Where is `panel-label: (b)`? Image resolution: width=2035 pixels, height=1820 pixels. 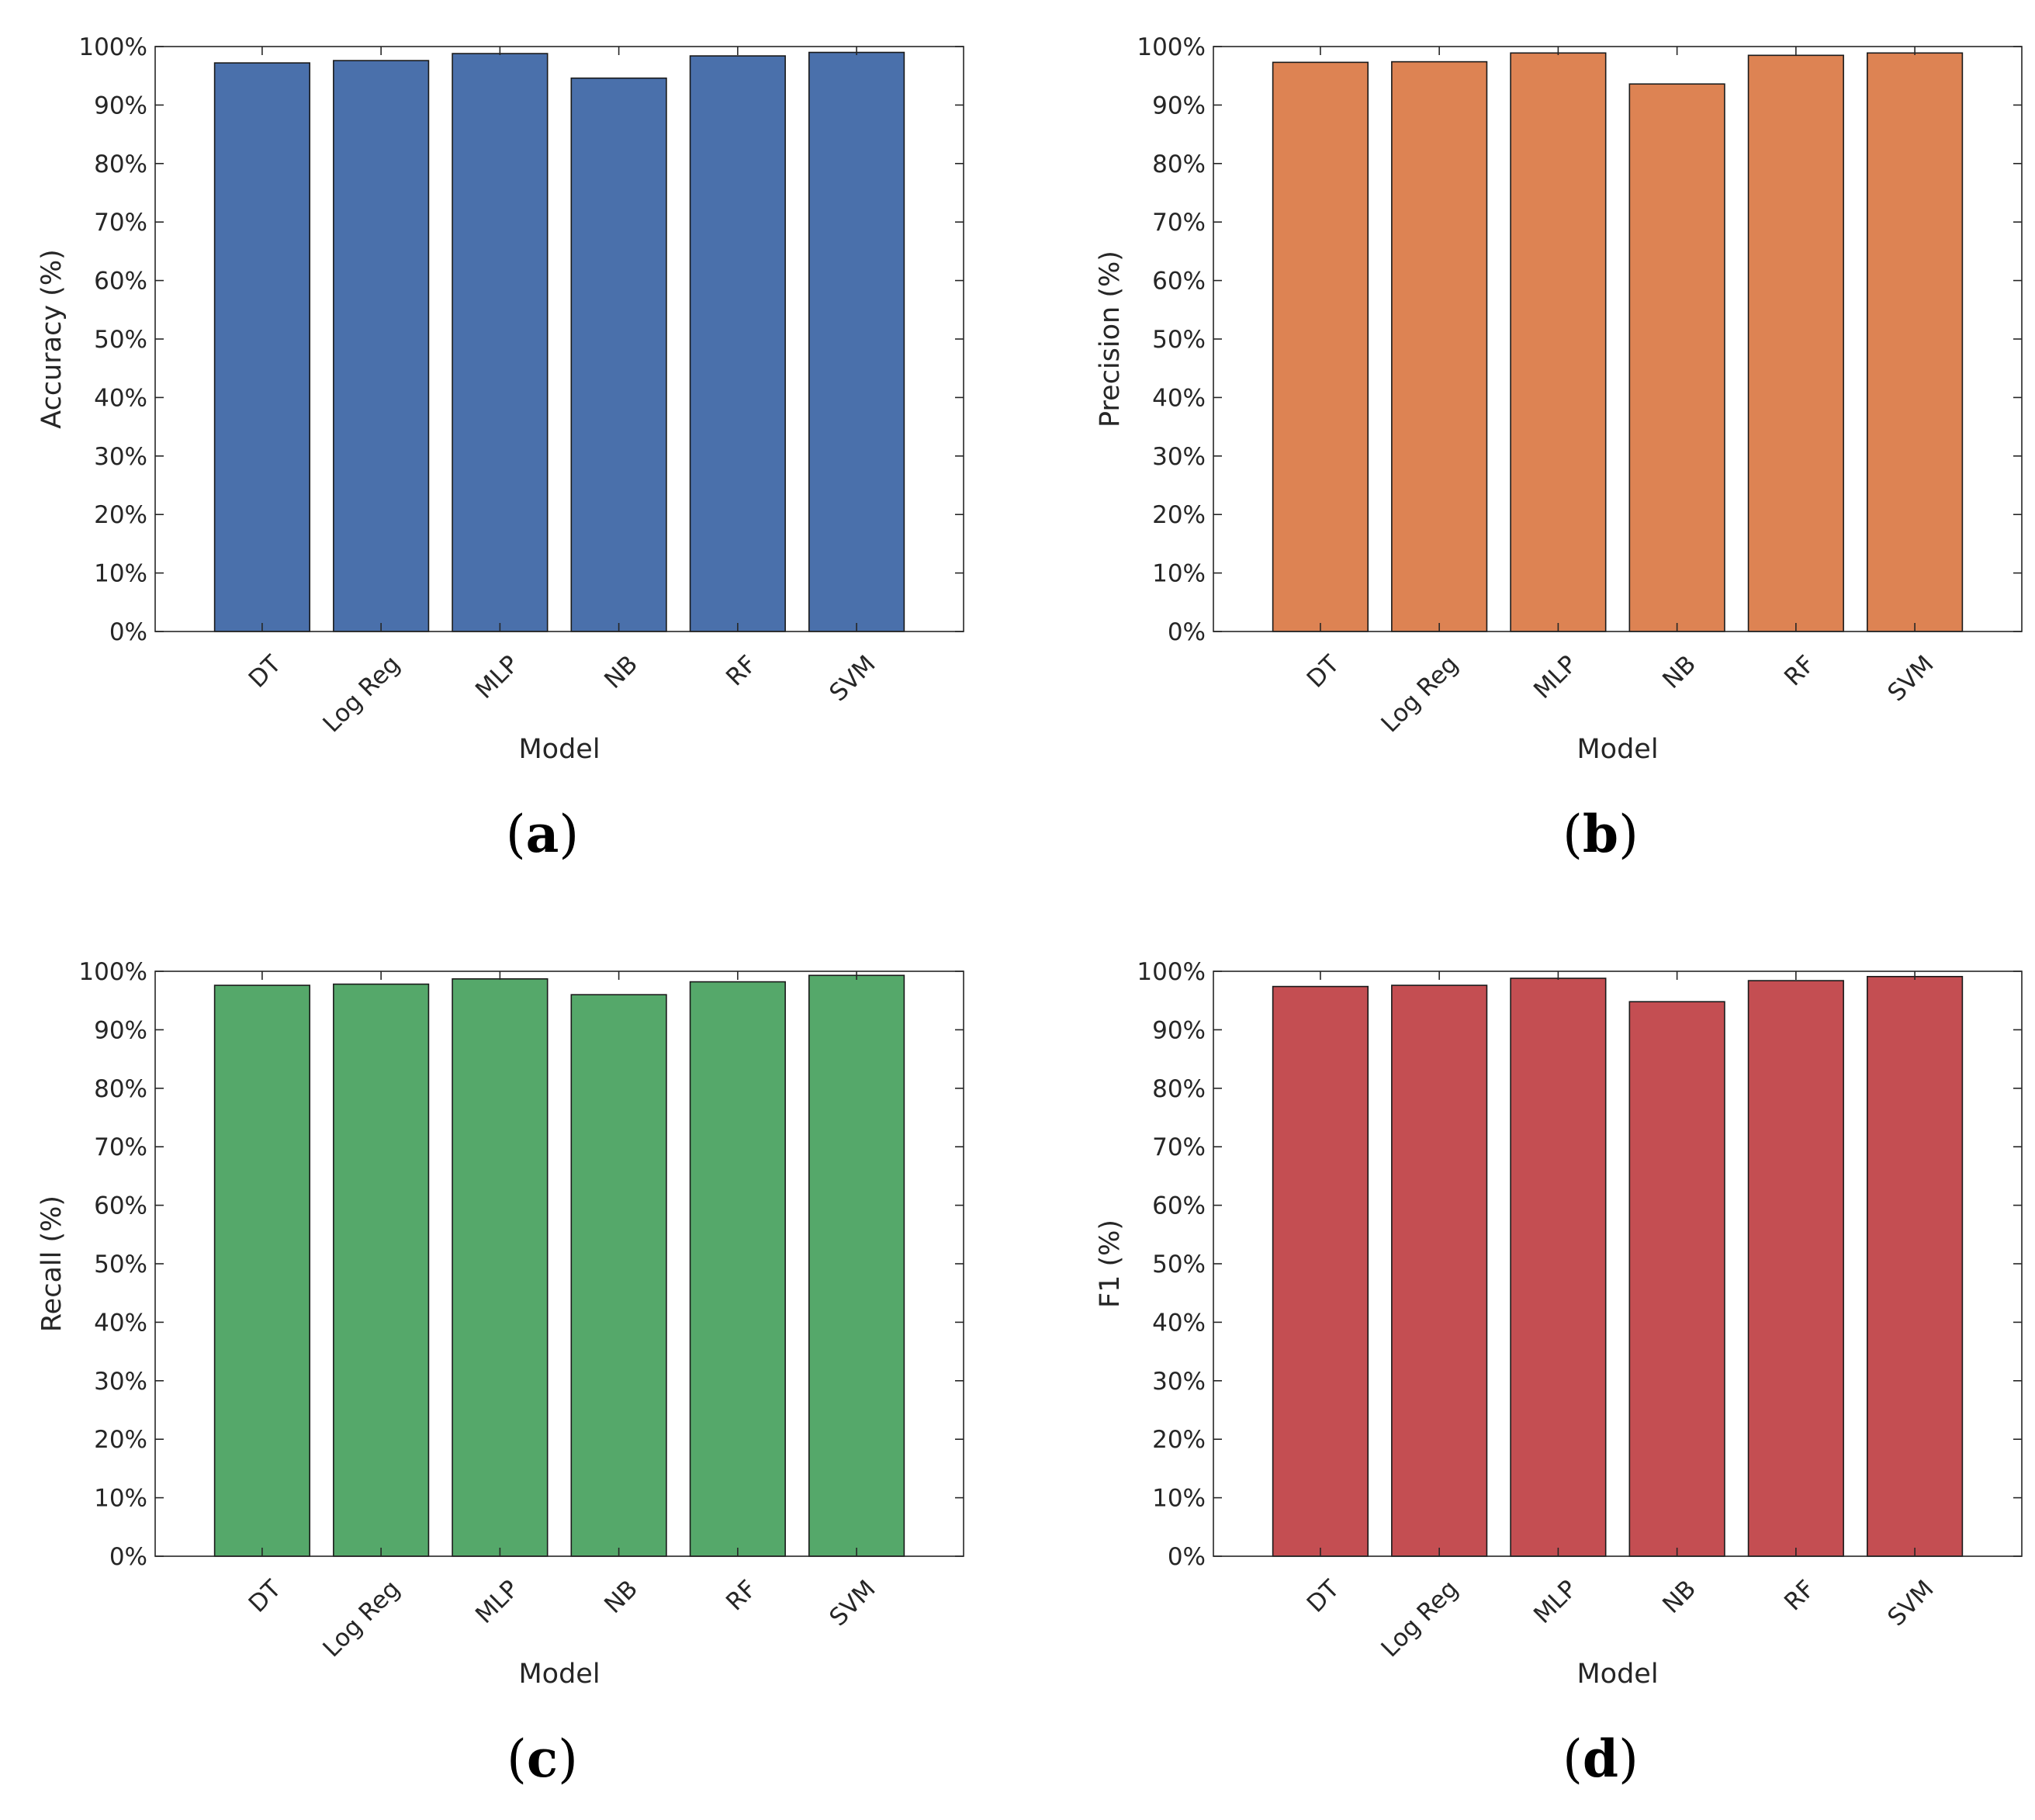 panel-label: (b) is located at coordinates (1601, 834).